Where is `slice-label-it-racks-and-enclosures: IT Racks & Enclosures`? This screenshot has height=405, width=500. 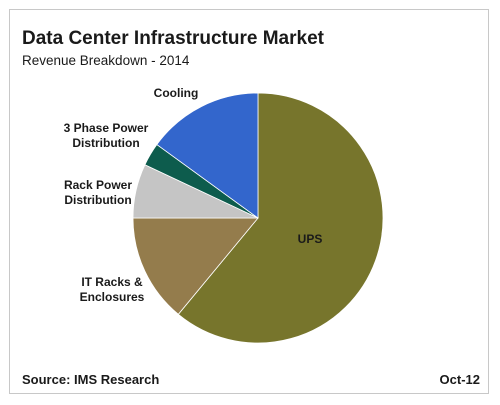 slice-label-it-racks-and-enclosures: IT Racks & Enclosures is located at coordinates (112, 289).